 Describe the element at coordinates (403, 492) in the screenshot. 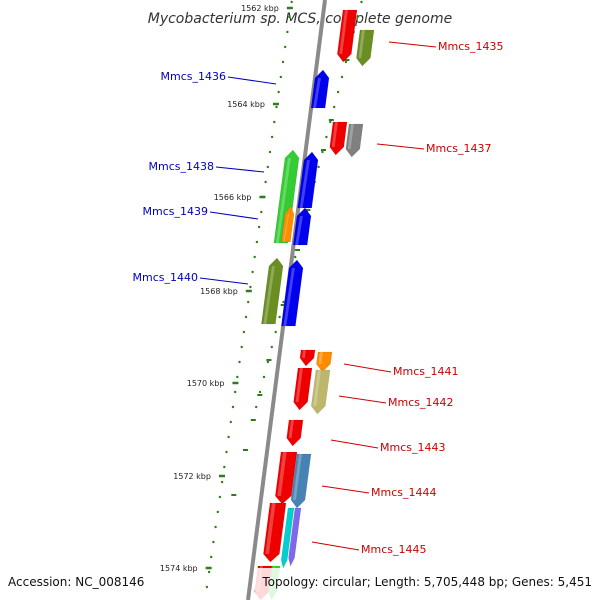

I see `gene-label-mmcs-1444: Mmcs_1444` at that location.